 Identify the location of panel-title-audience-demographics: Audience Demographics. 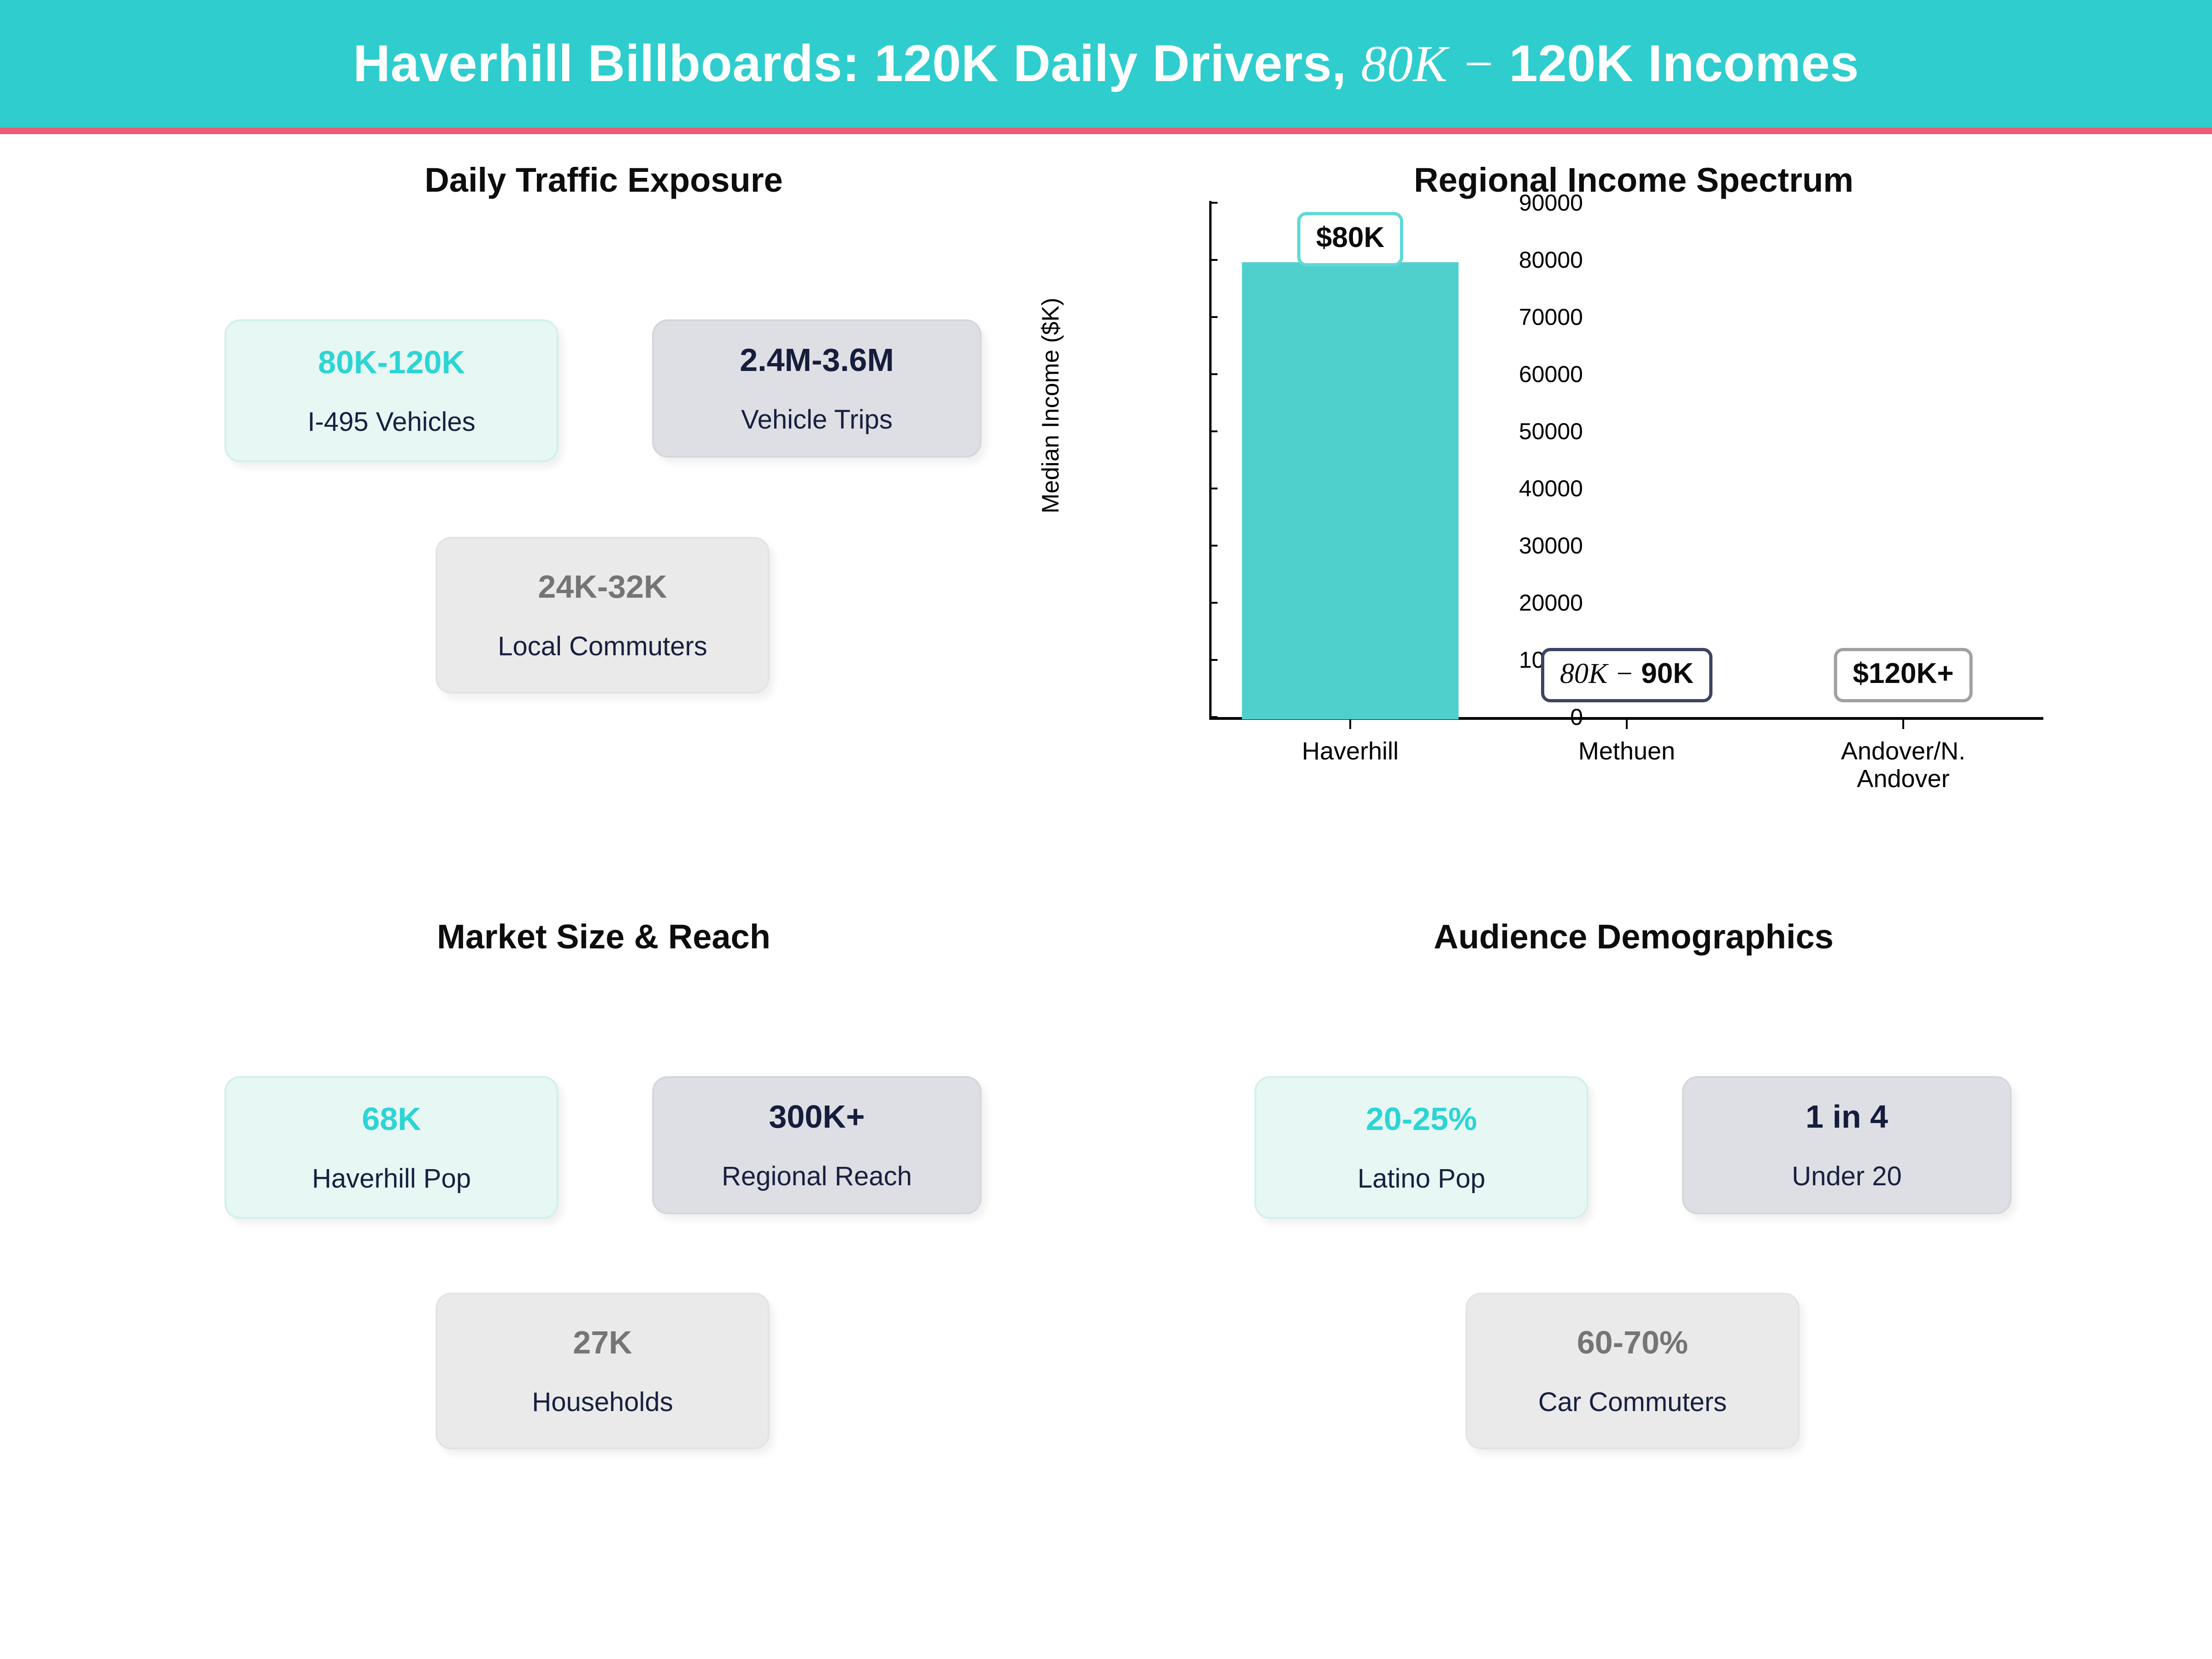
(1634, 937).